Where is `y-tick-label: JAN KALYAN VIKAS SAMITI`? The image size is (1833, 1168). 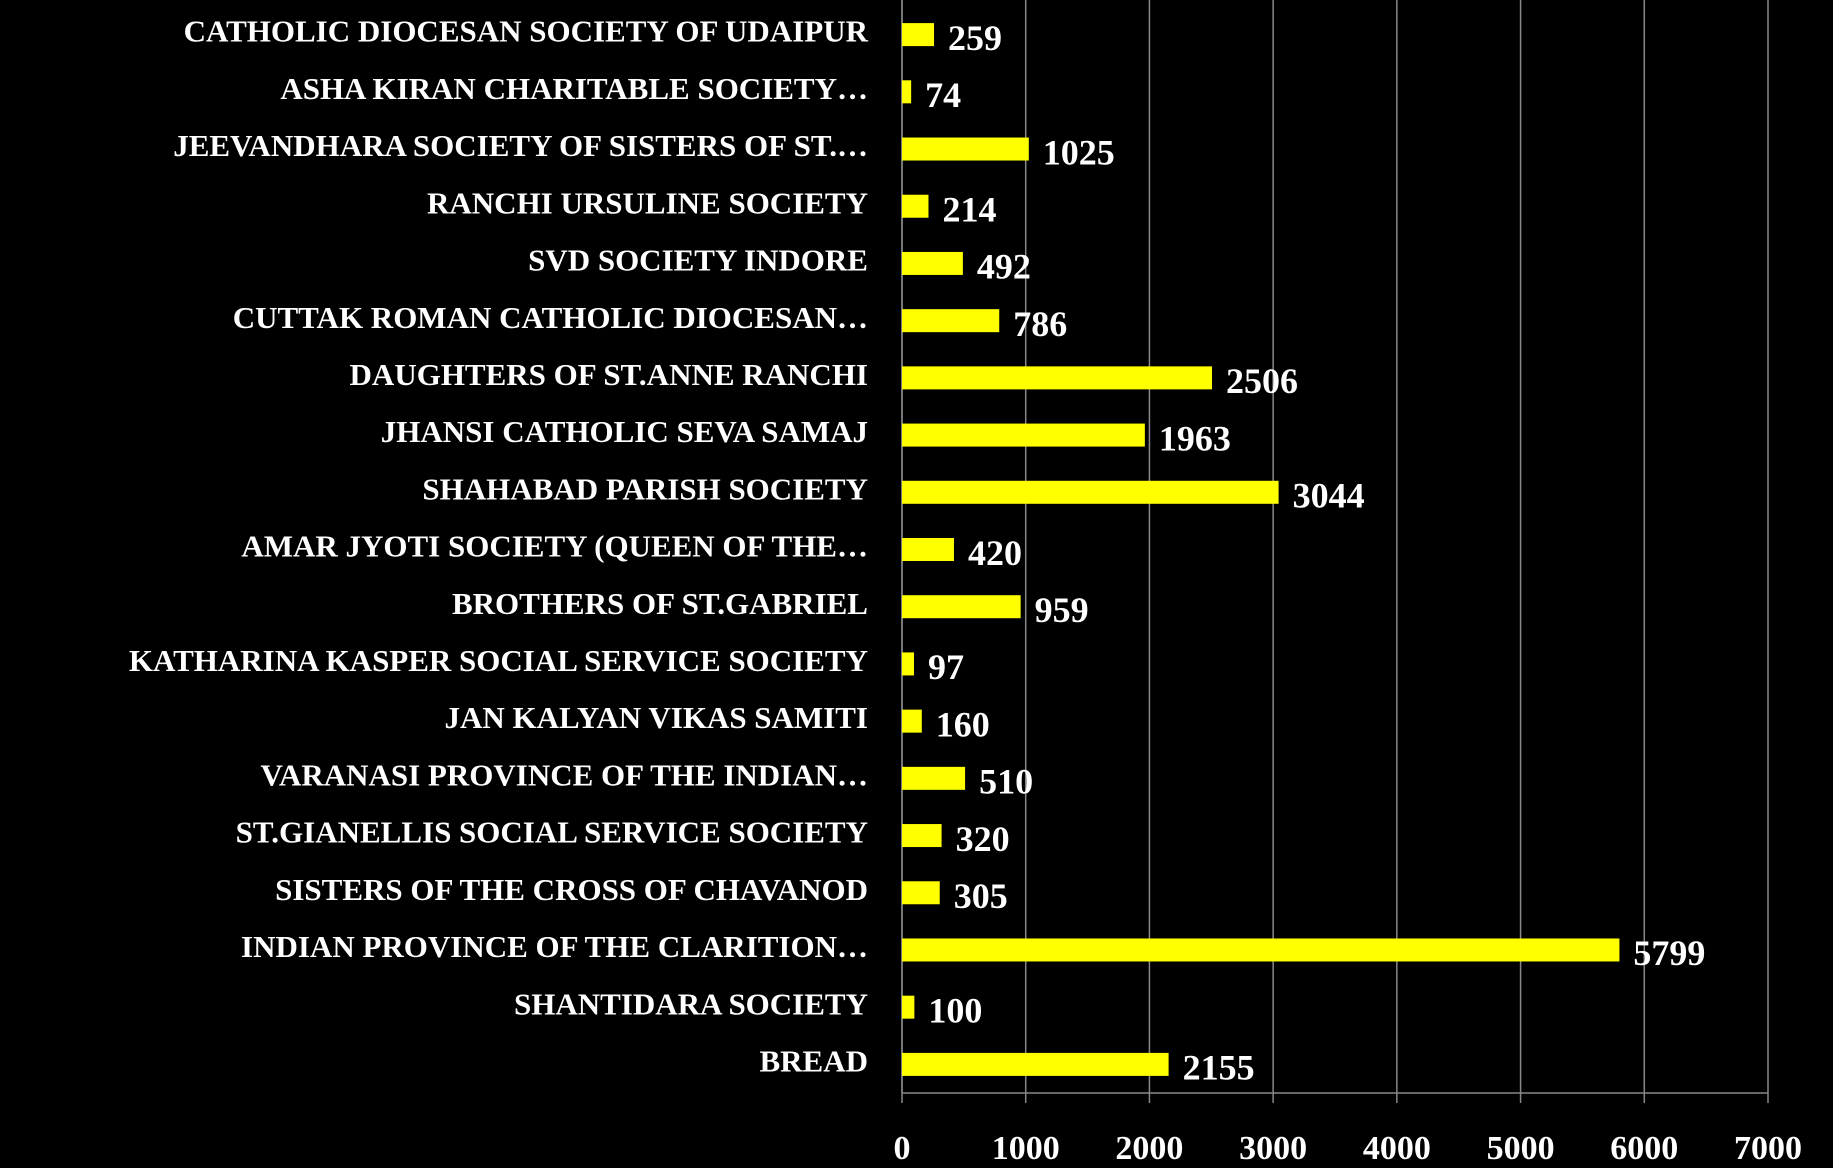
y-tick-label: JAN KALYAN VIKAS SAMITI is located at coordinates (657, 717).